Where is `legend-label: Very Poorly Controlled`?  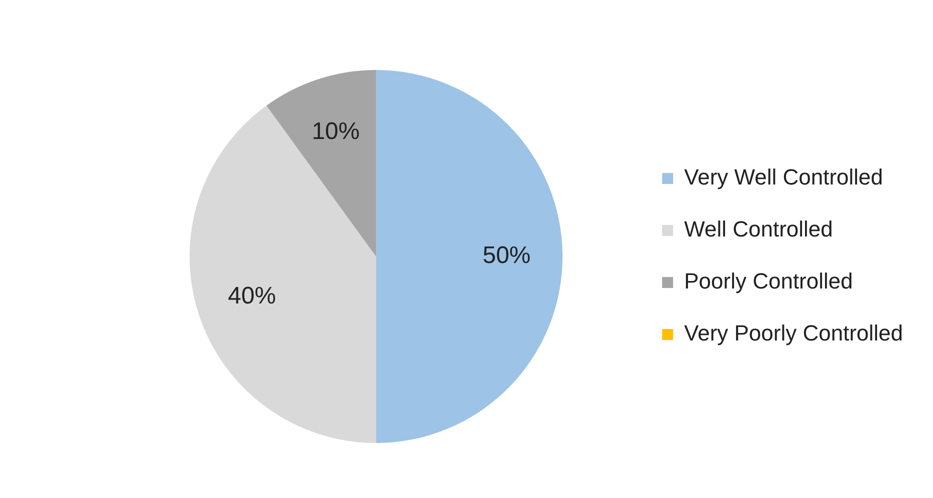 legend-label: Very Poorly Controlled is located at coordinates (794, 333).